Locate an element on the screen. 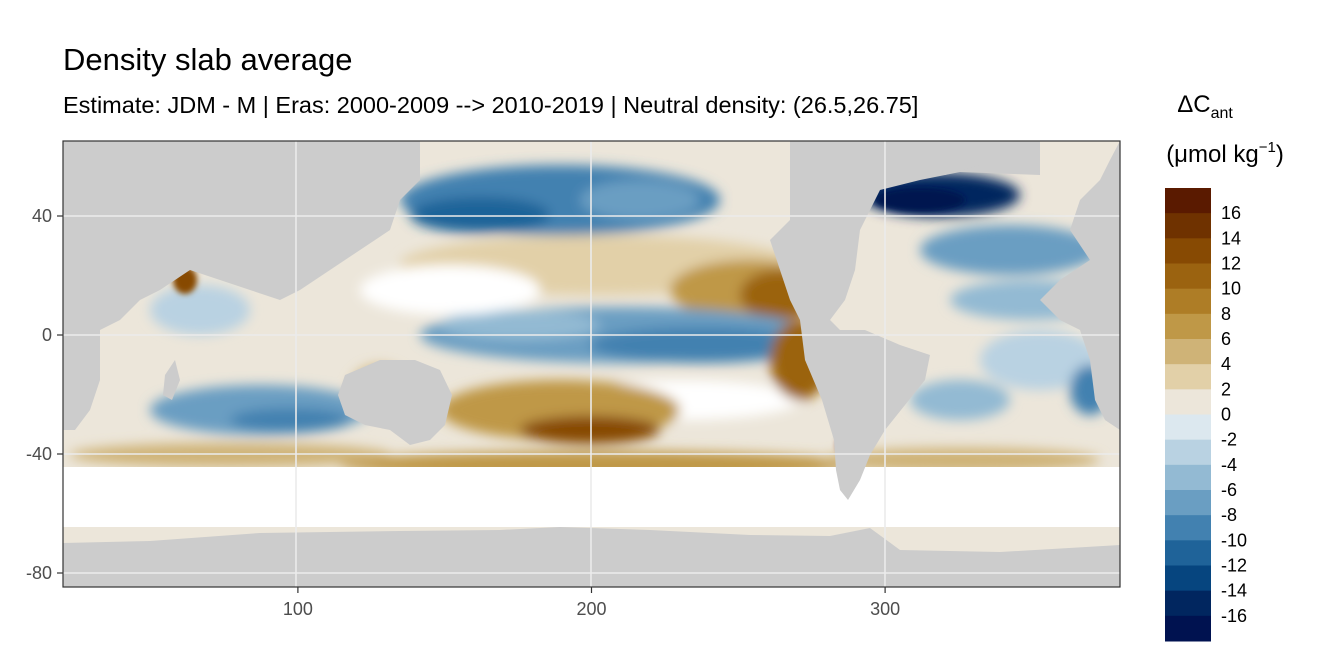 This screenshot has height=672, width=1344. x-tick-label: 200 is located at coordinates (591, 609).